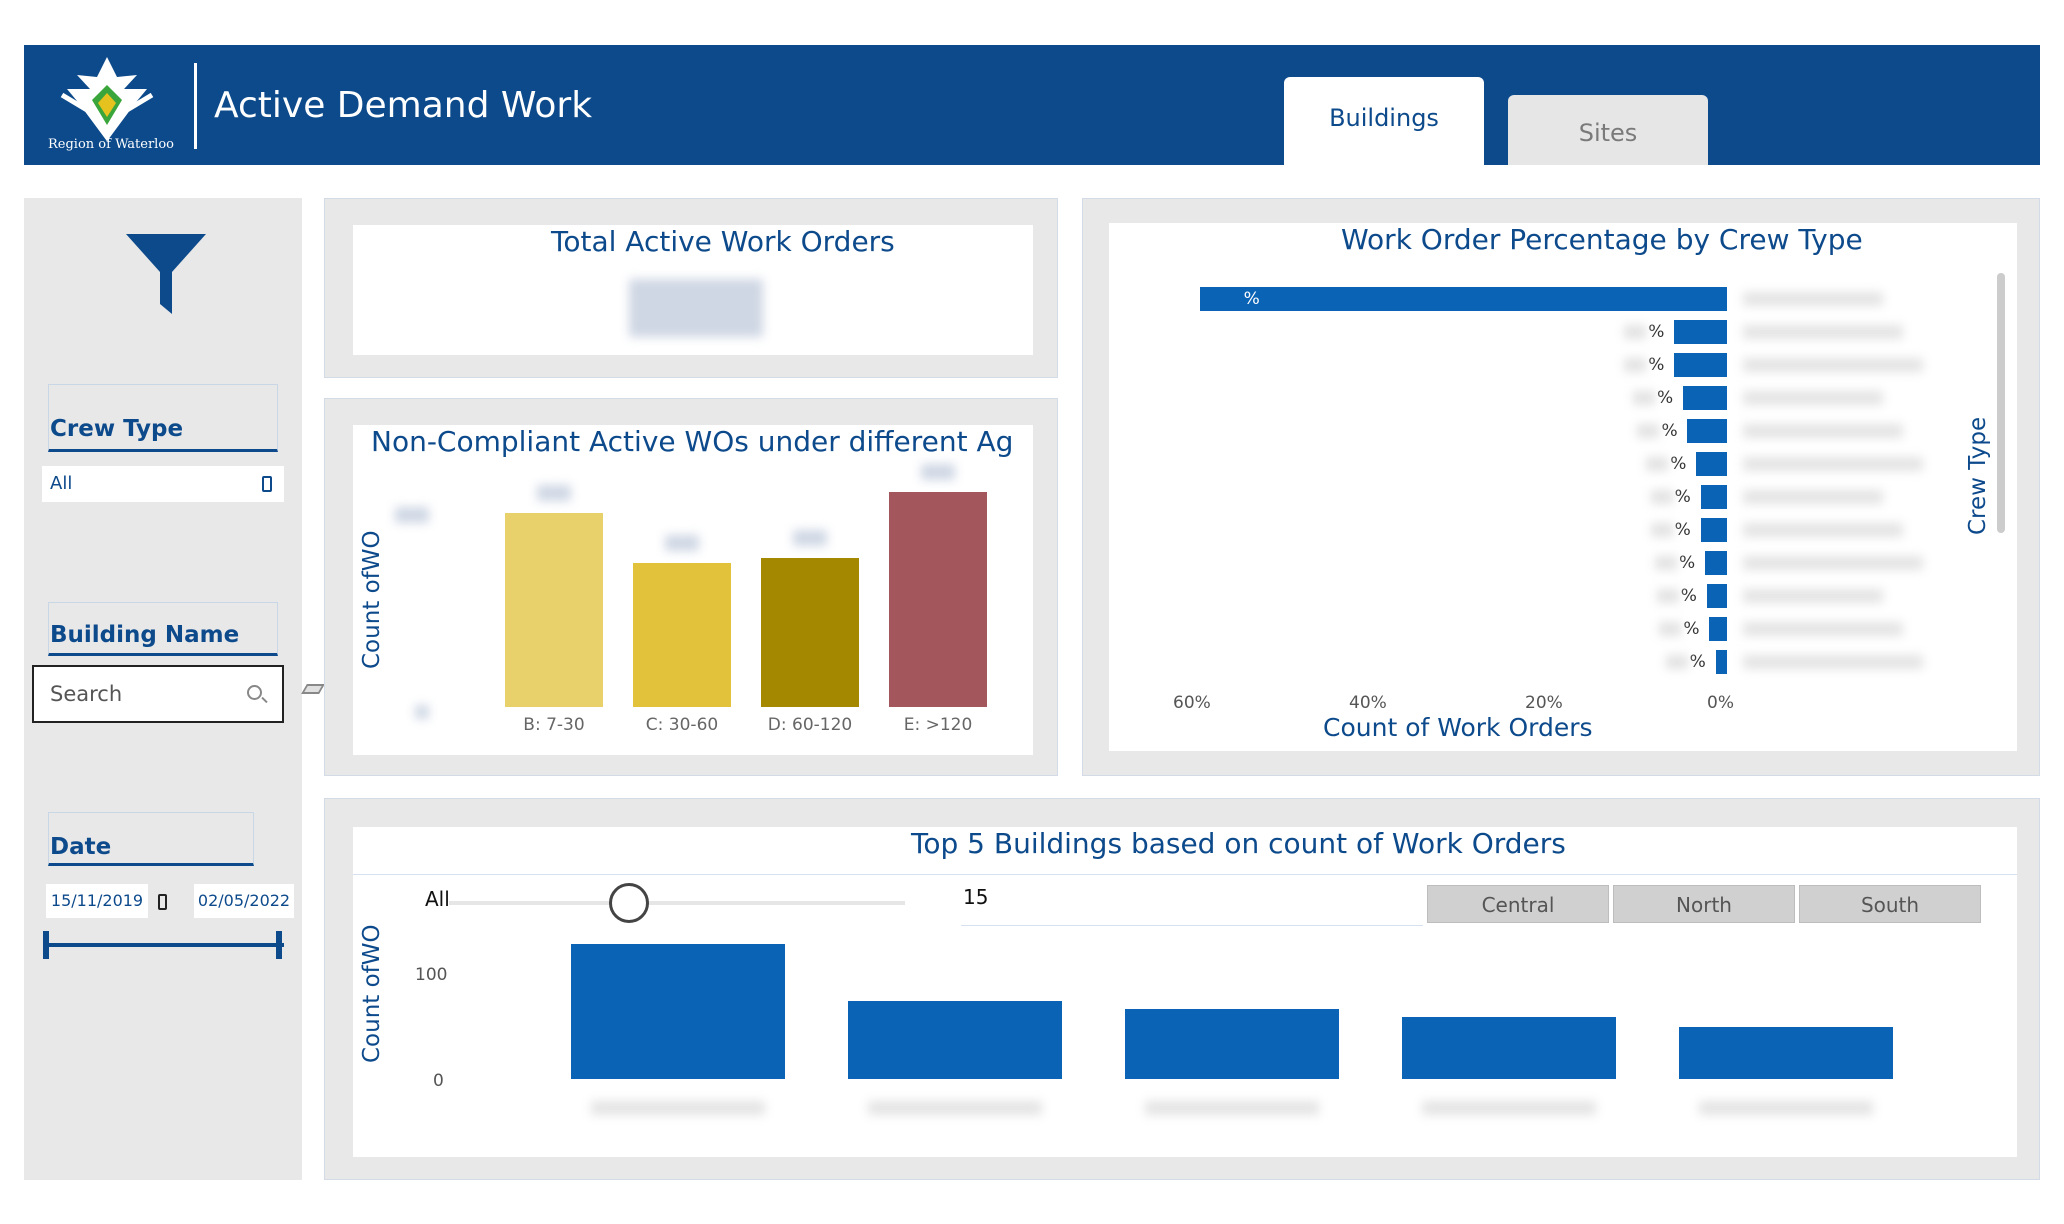 The height and width of the screenshot is (1224, 2064). What do you see at coordinates (403, 105) in the screenshot?
I see `page-title: Active Demand Work` at bounding box center [403, 105].